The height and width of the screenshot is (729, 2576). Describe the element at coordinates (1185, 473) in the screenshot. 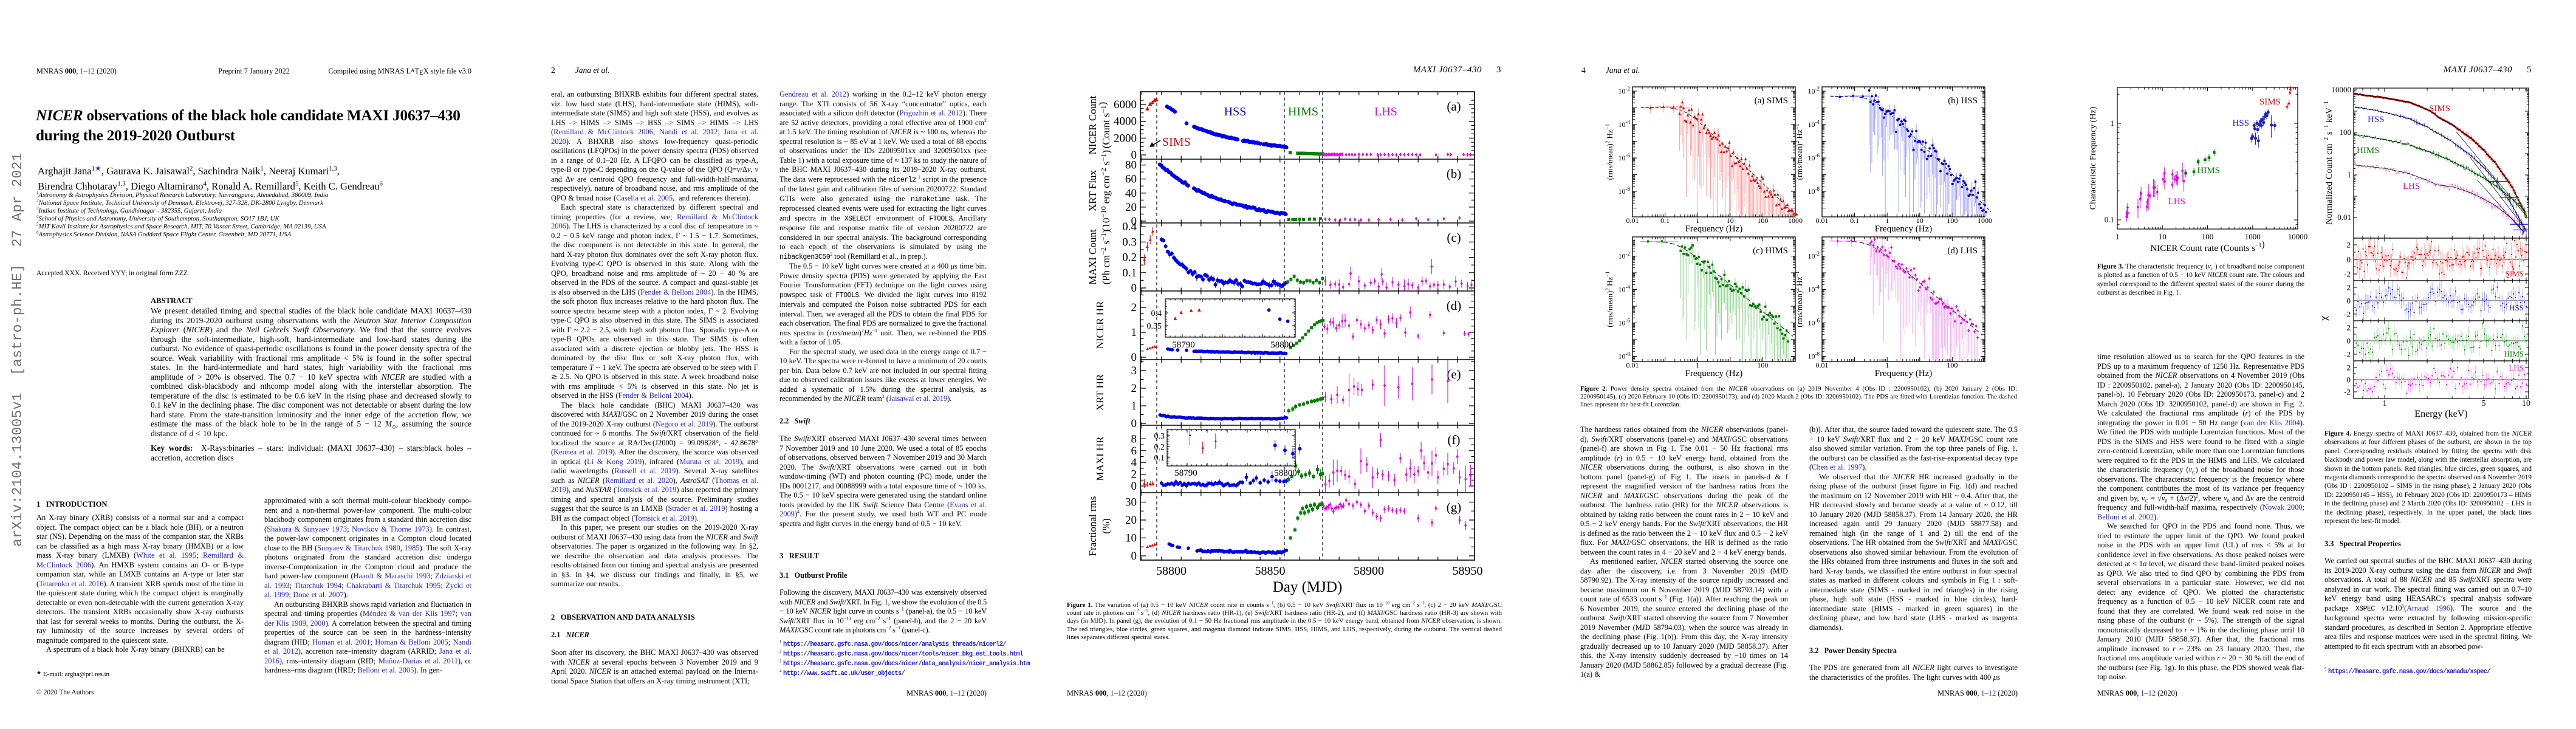

I see `svg-text: 58790` at that location.